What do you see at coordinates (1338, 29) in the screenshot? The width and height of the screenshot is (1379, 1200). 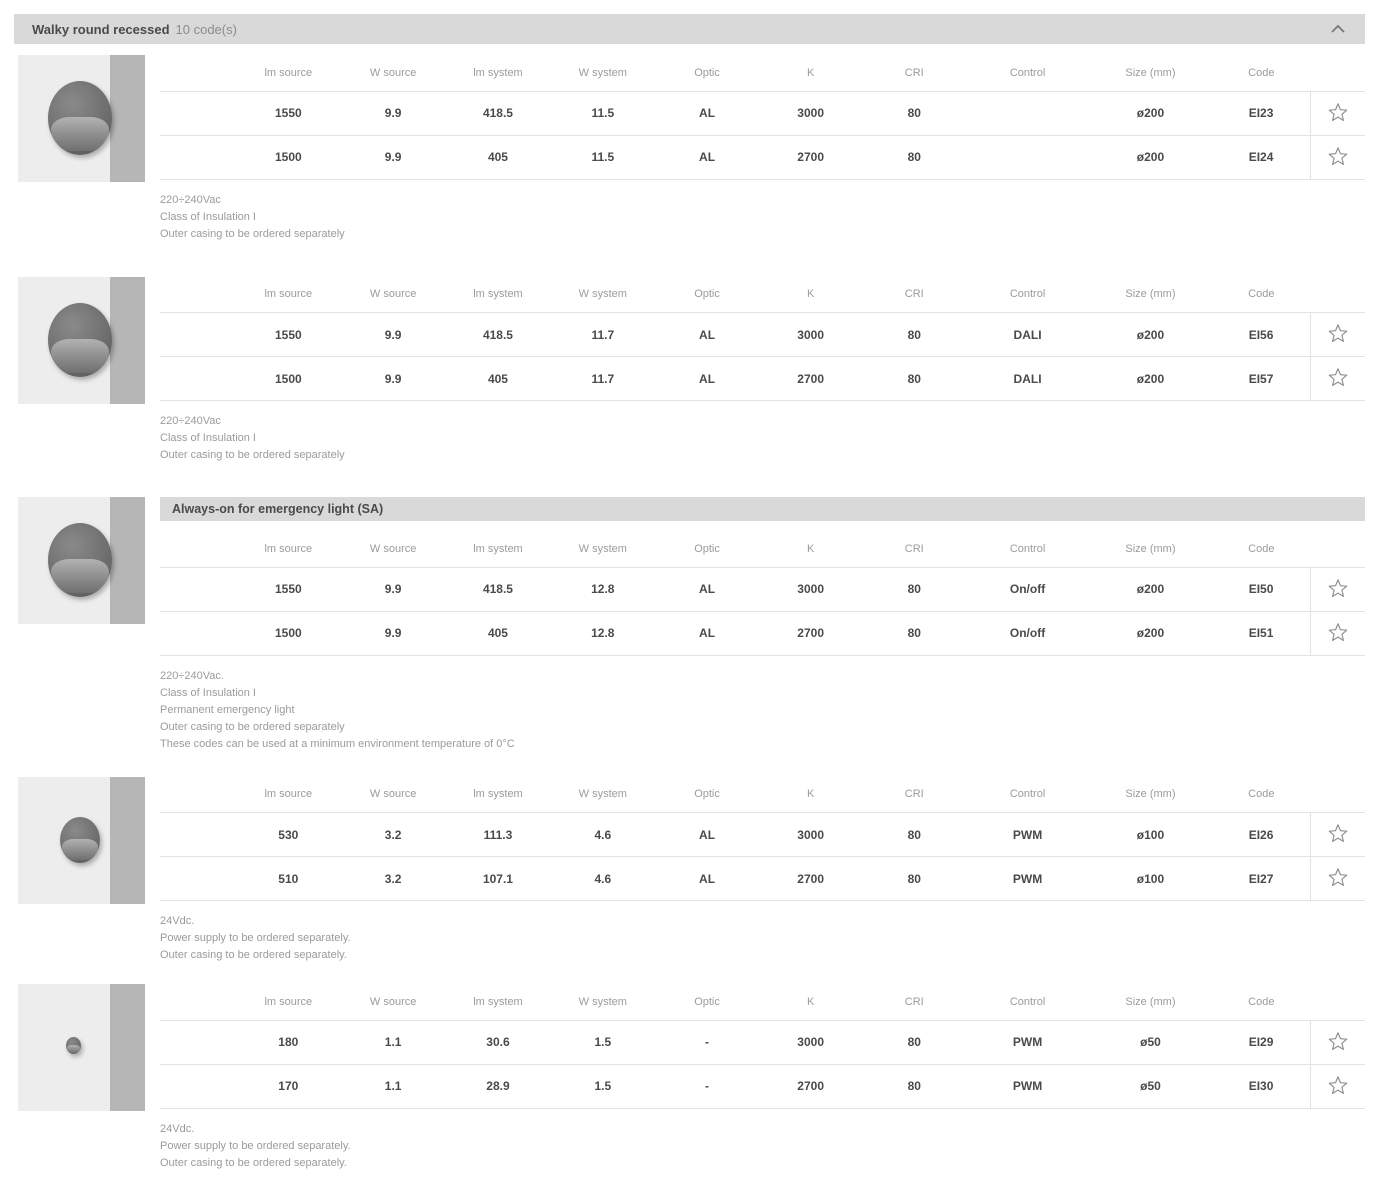 I see `collapse-section-button` at bounding box center [1338, 29].